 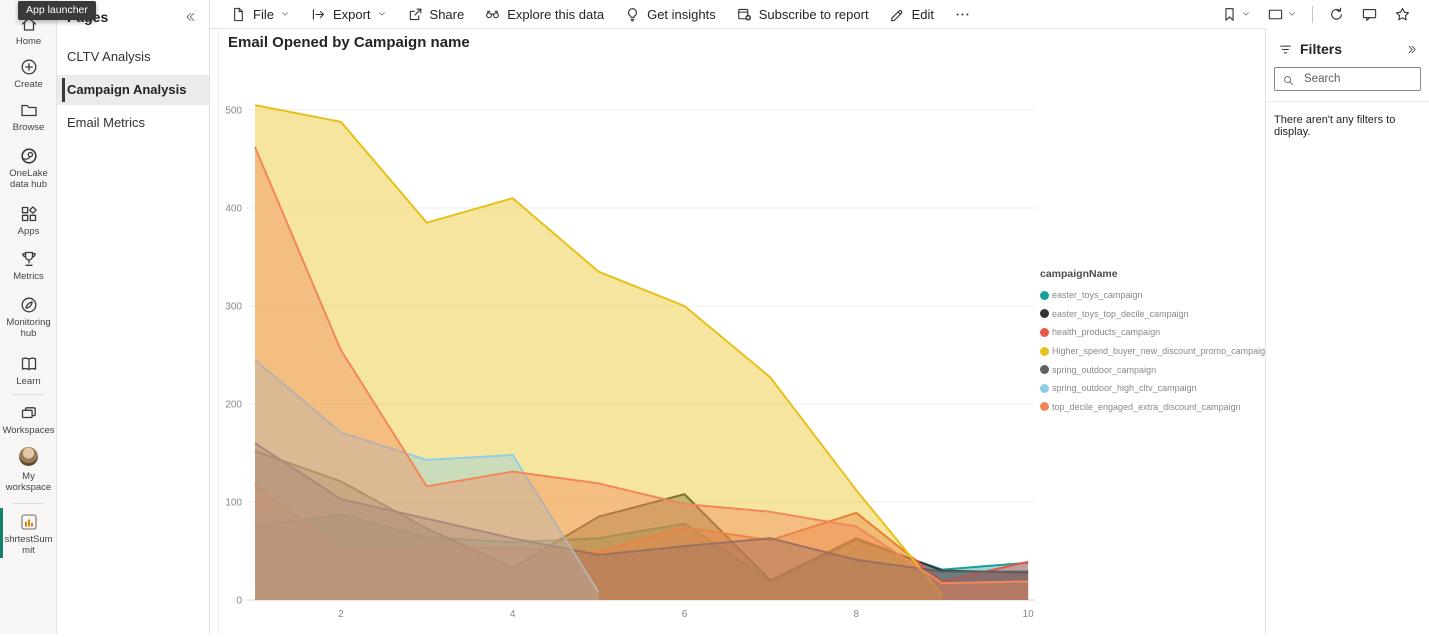 What do you see at coordinates (1104, 369) in the screenshot?
I see `legend-label: spring_outdoor_campaign` at bounding box center [1104, 369].